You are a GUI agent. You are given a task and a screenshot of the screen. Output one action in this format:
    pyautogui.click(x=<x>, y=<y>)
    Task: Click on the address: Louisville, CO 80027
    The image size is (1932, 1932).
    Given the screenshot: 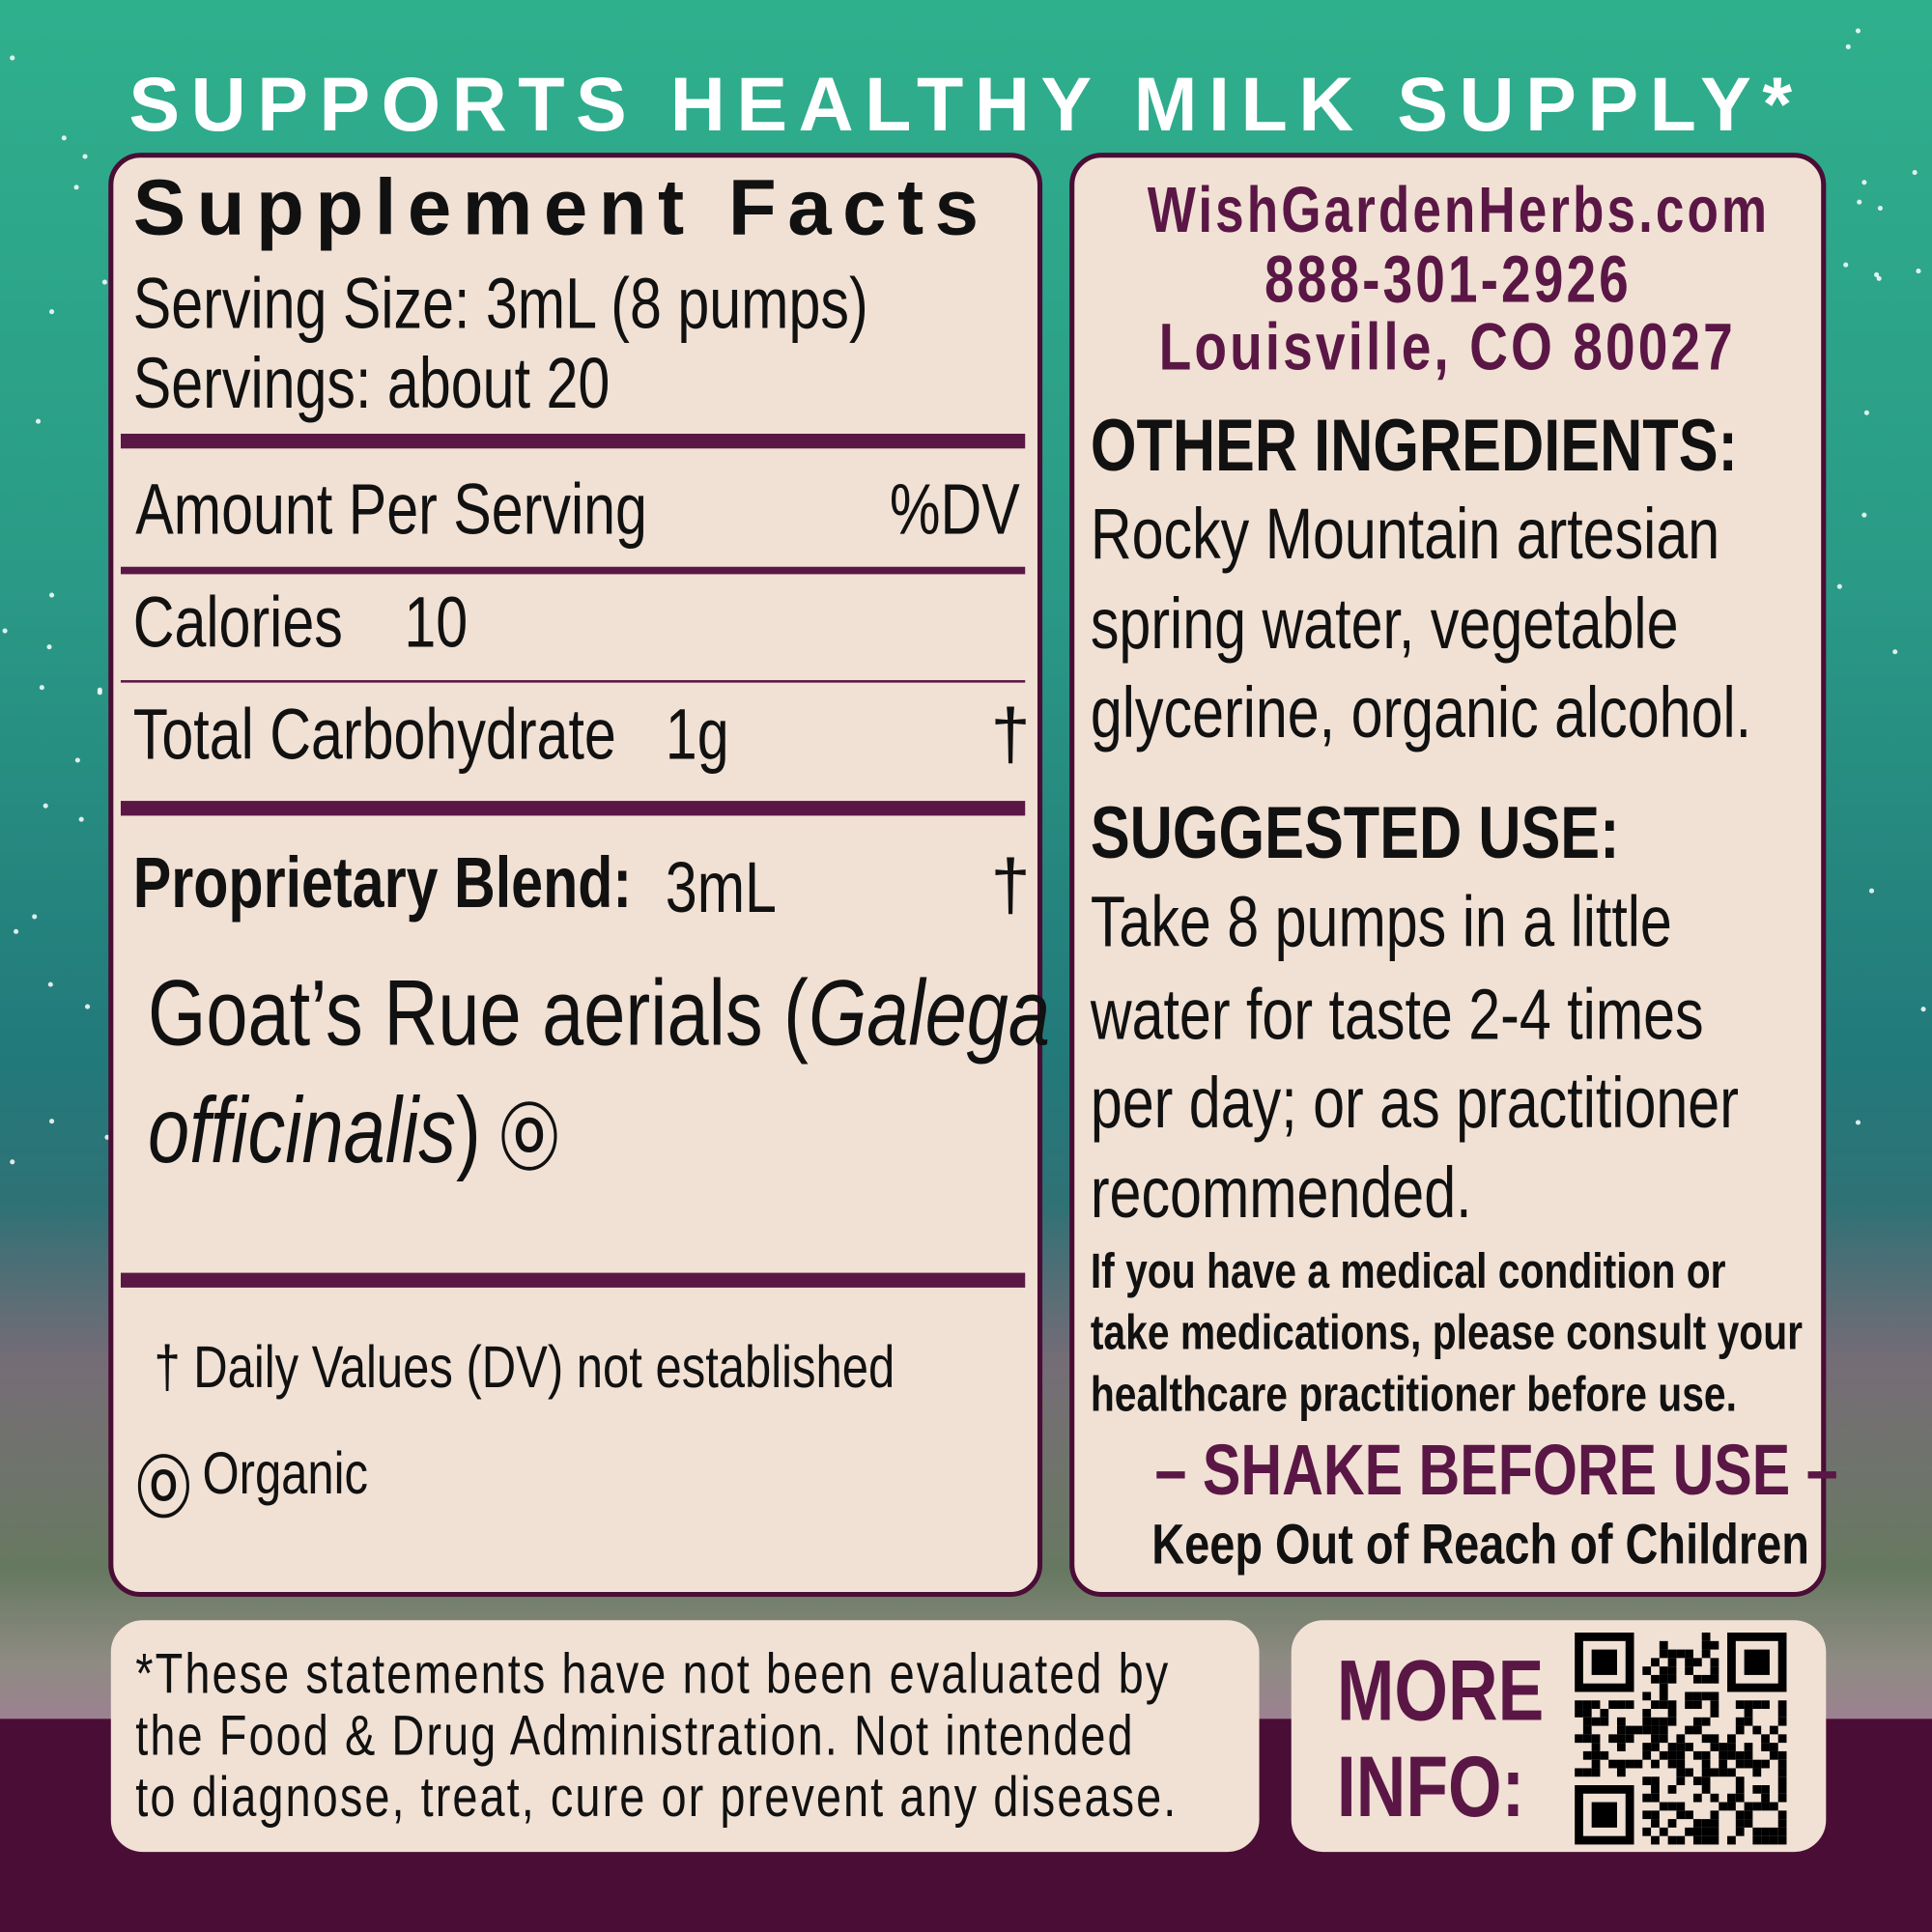 What is the action you would take?
    pyautogui.click(x=1448, y=347)
    